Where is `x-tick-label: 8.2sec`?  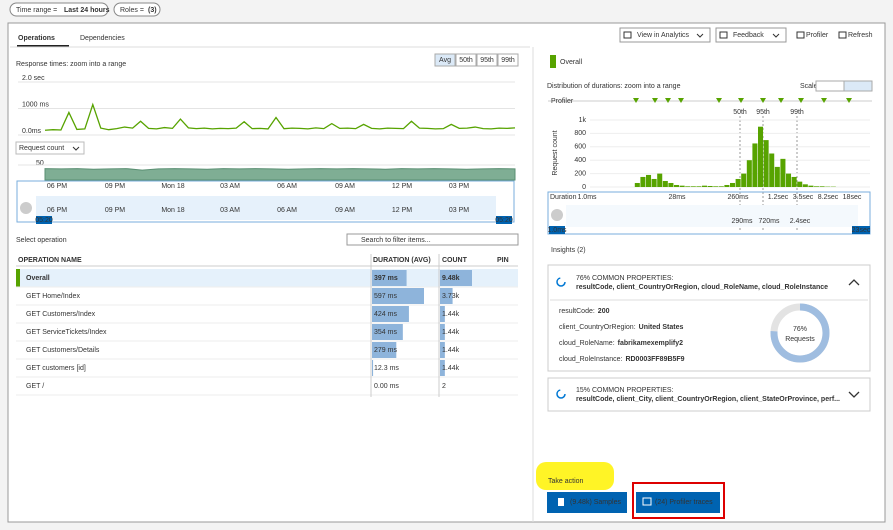
x-tick-label: 8.2sec is located at coordinates (828, 197).